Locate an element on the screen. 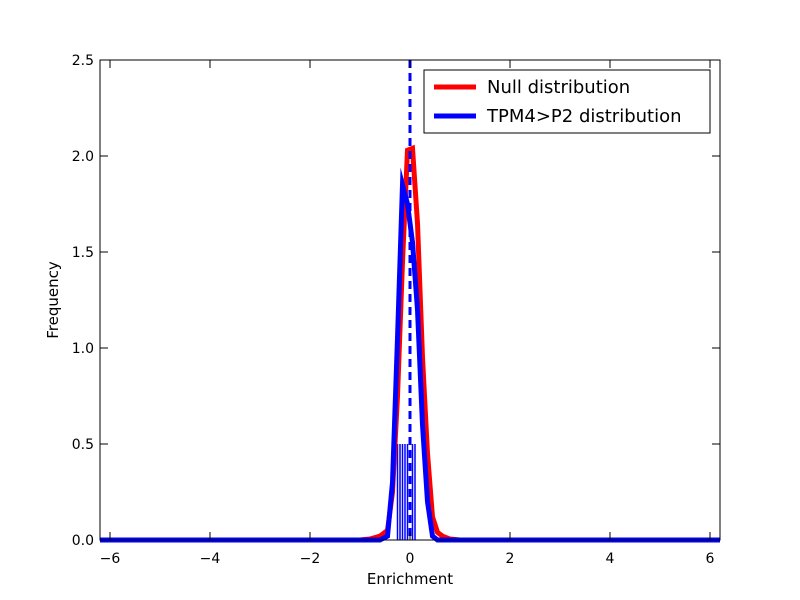 Image resolution: width=800 pixels, height=600 pixels. x-tick-label: 0 is located at coordinates (410, 559).